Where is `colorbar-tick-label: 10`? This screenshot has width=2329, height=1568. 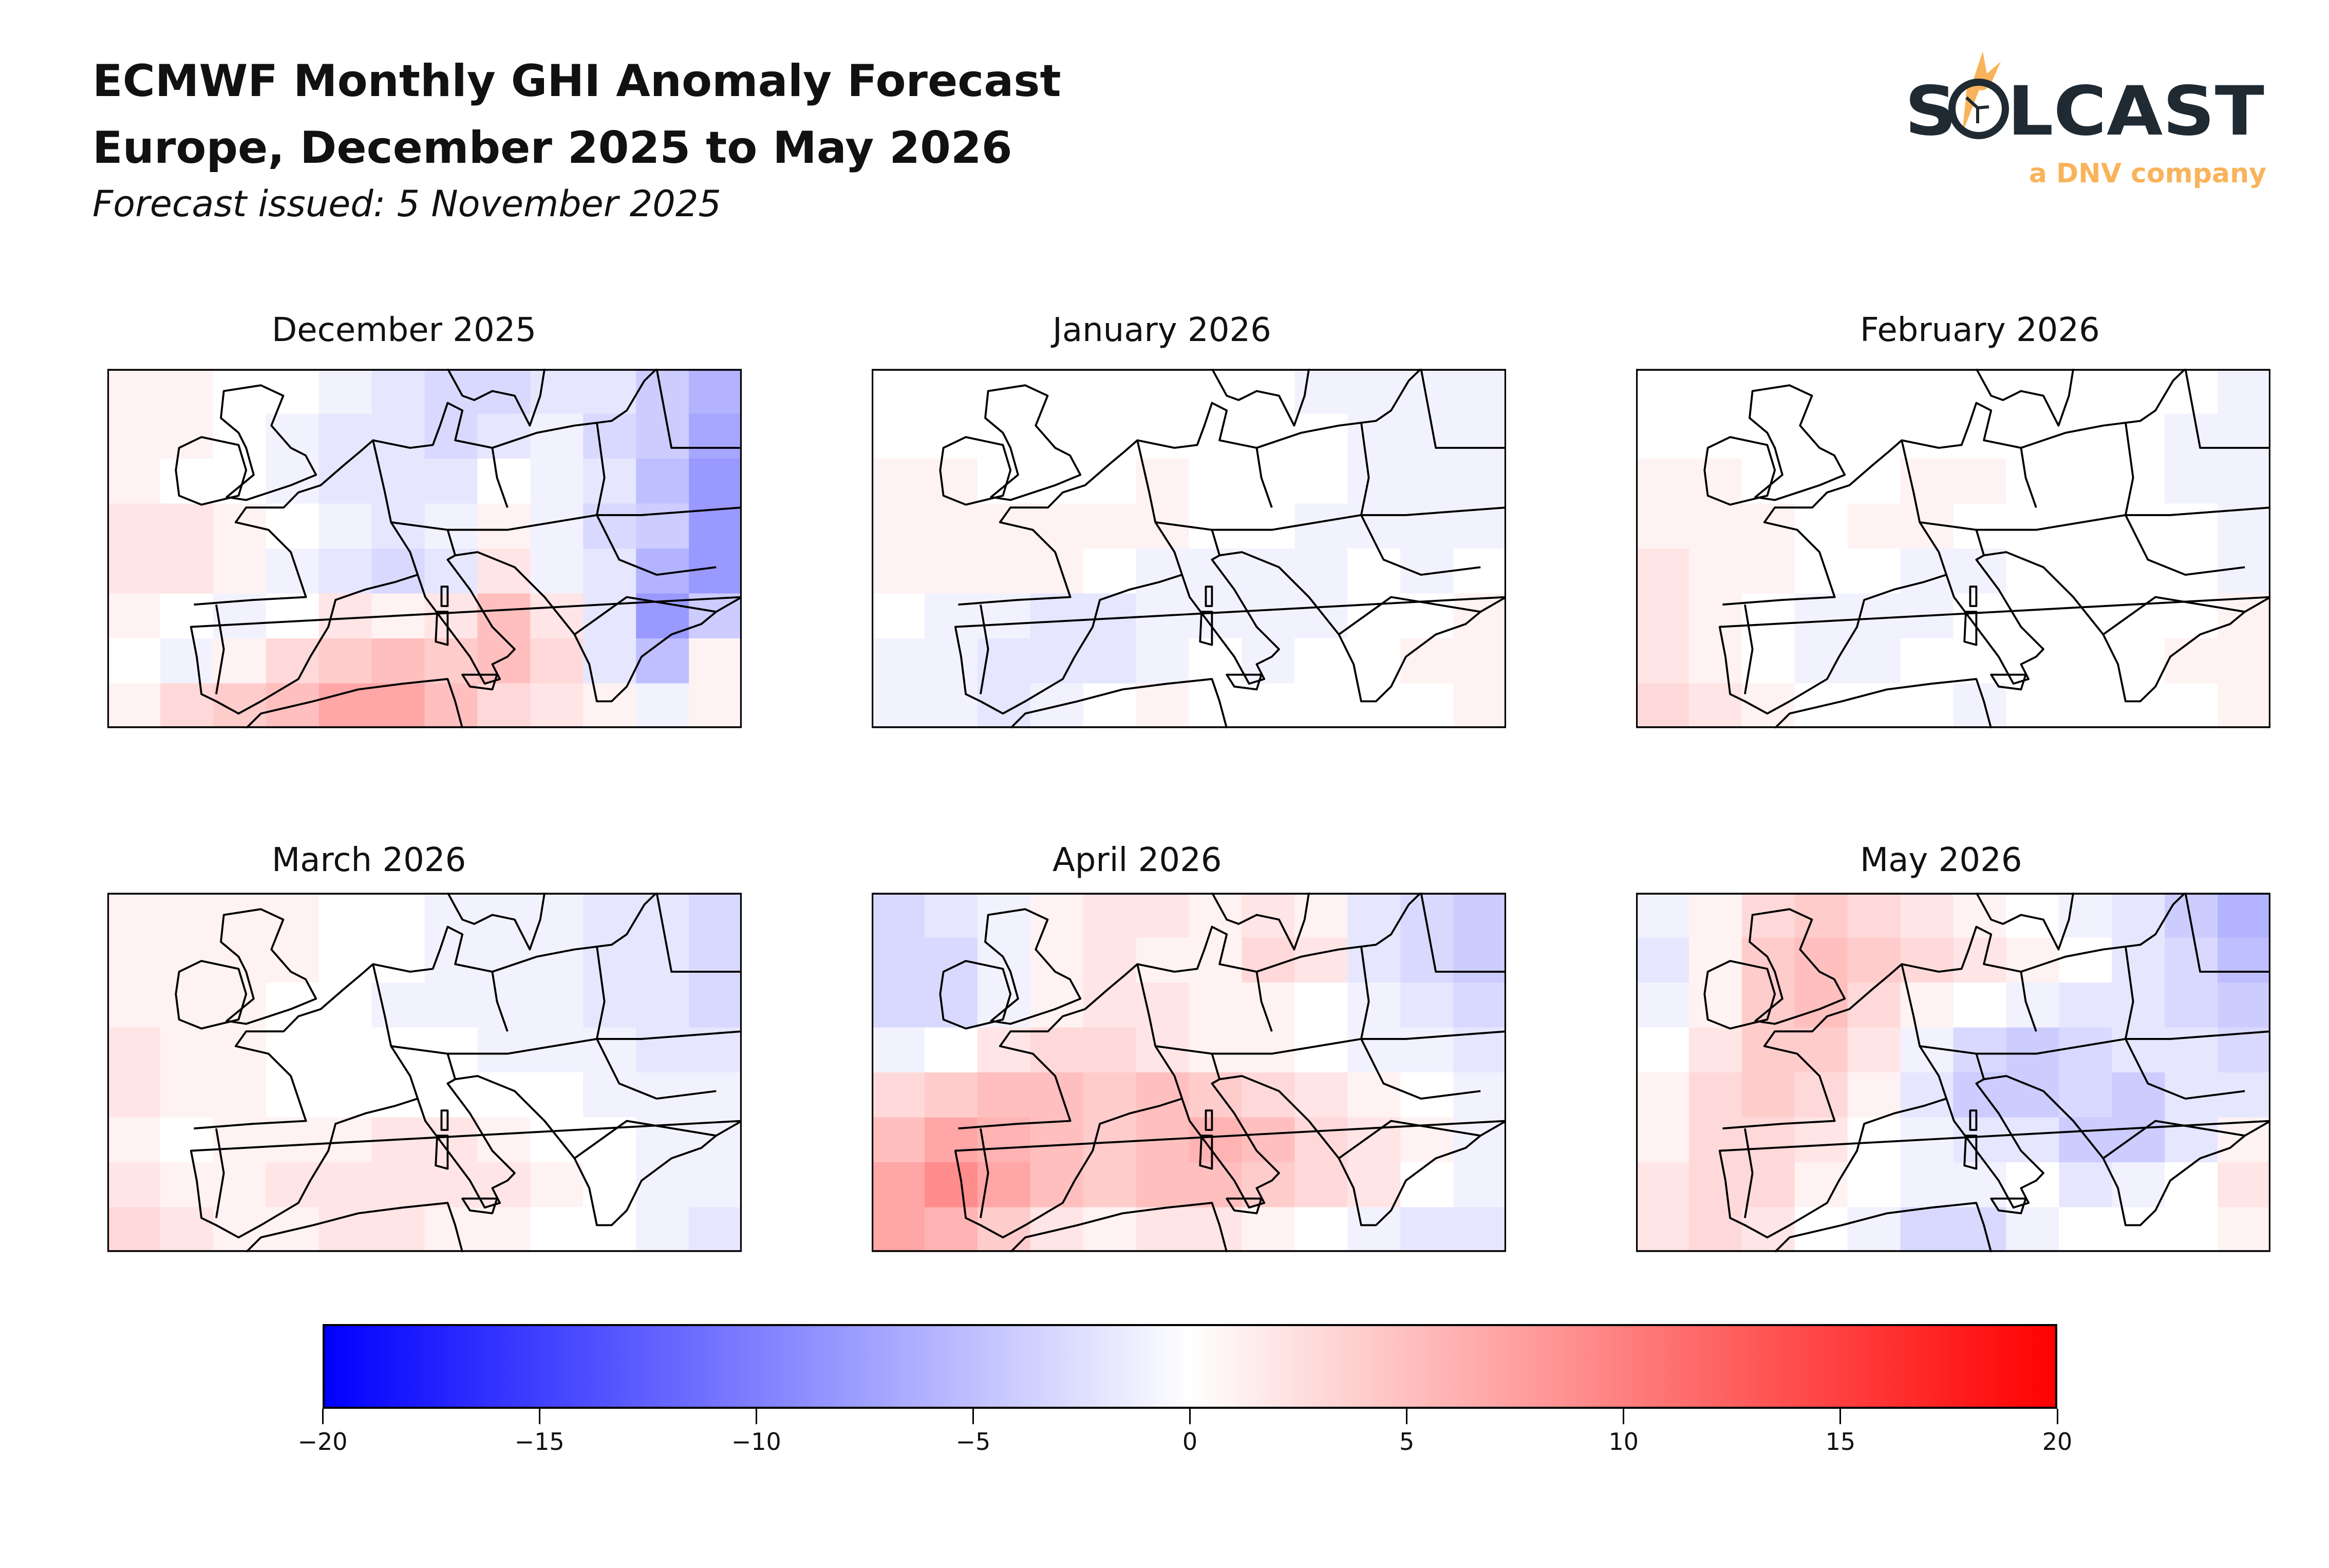
colorbar-tick-label: 10 is located at coordinates (1623, 1442).